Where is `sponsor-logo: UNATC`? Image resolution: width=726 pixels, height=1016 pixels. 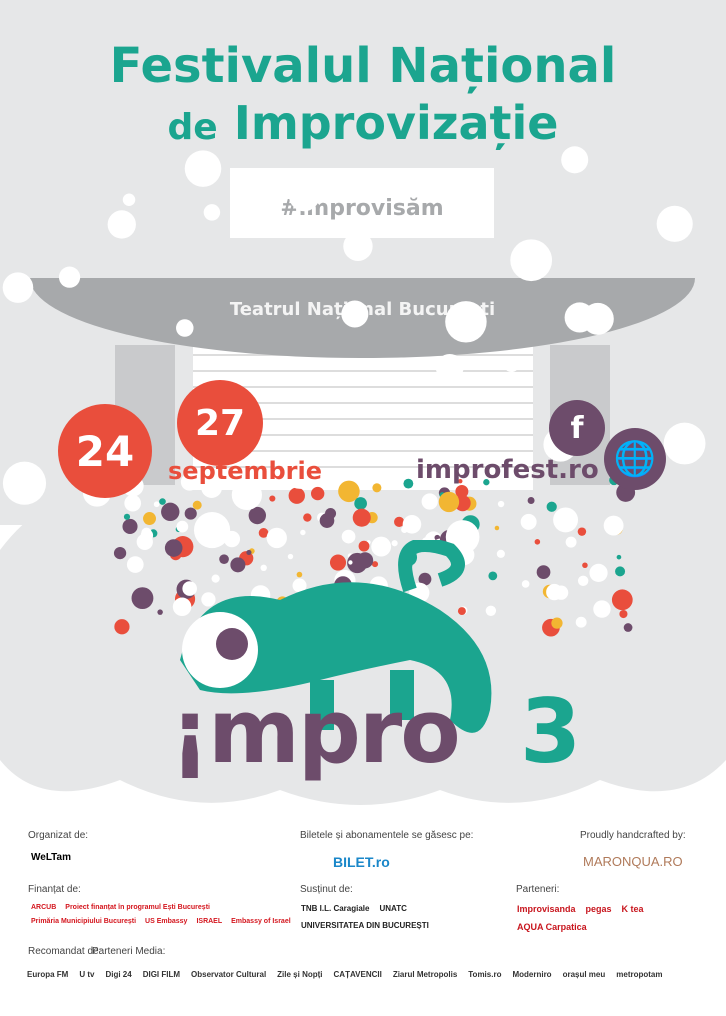
sponsor-logo: UNATC is located at coordinates (393, 908).